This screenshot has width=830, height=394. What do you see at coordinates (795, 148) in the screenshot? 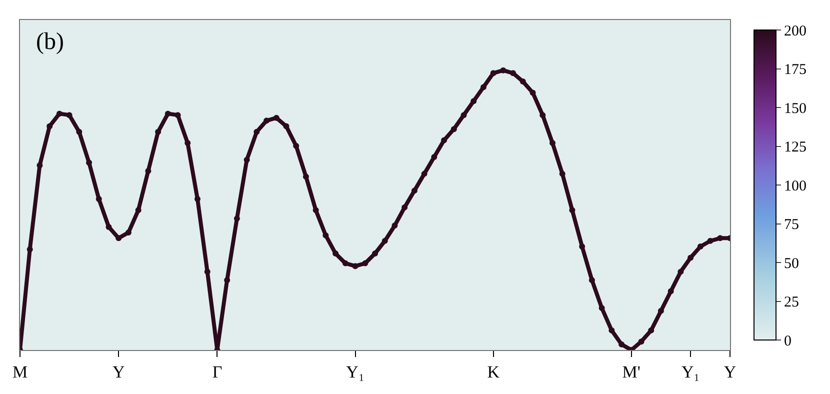
I see `color-bar-label: 125` at bounding box center [795, 148].